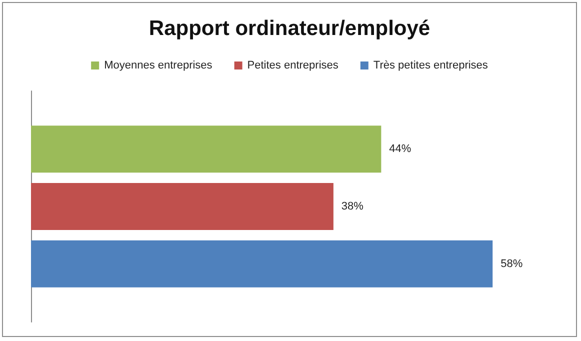  What do you see at coordinates (289, 28) in the screenshot?
I see `chart-title: Rapport ordinateur/employé` at bounding box center [289, 28].